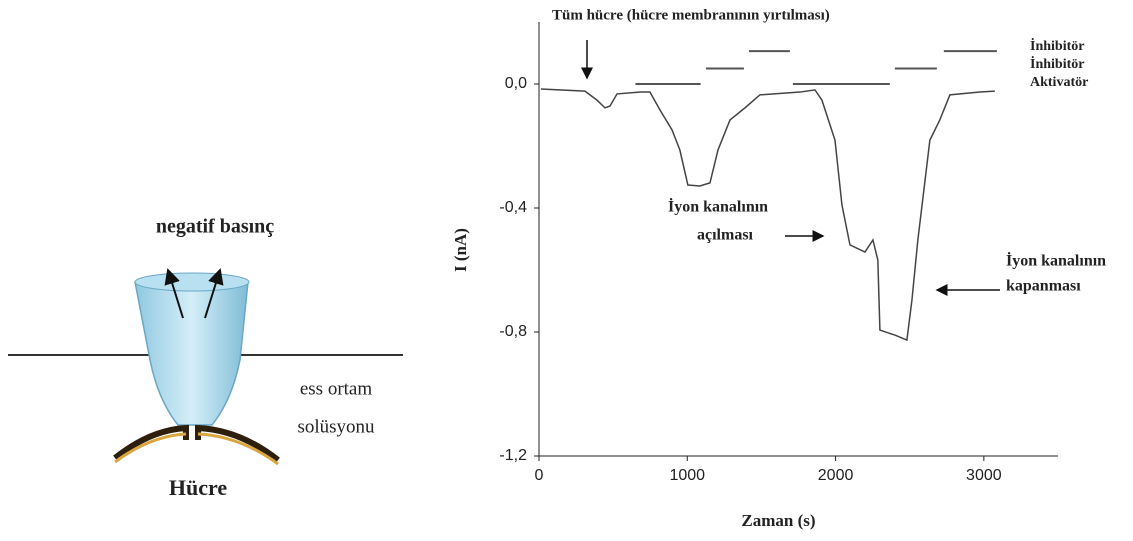 The image size is (1133, 541). Describe the element at coordinates (687, 475) in the screenshot. I see `x-tick-label: 1000` at that location.